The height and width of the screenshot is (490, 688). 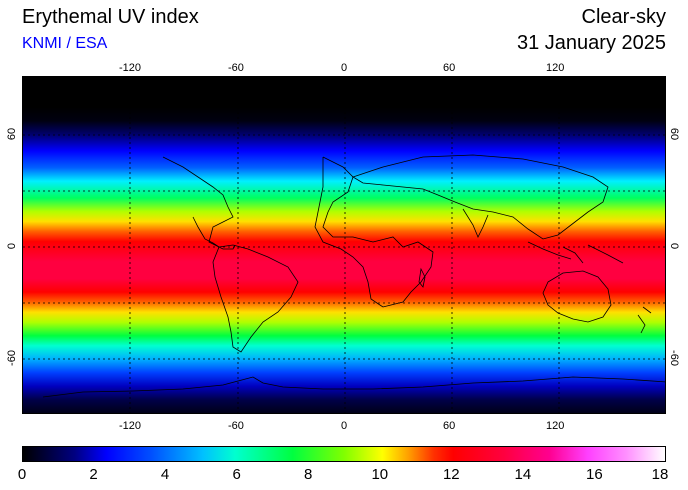 What do you see at coordinates (236, 426) in the screenshot?
I see `bottom-lon-tick: -60` at bounding box center [236, 426].